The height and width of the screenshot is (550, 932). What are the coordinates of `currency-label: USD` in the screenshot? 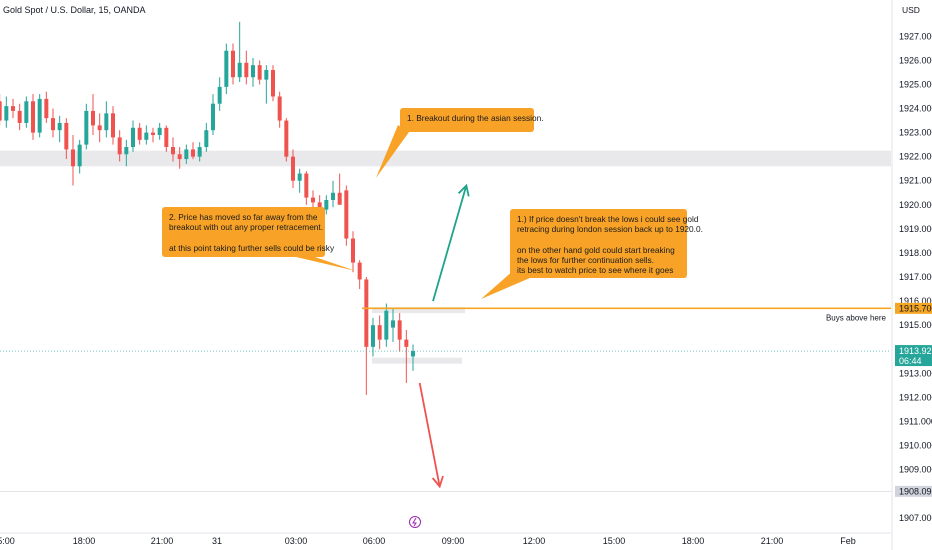 It's located at (911, 10).